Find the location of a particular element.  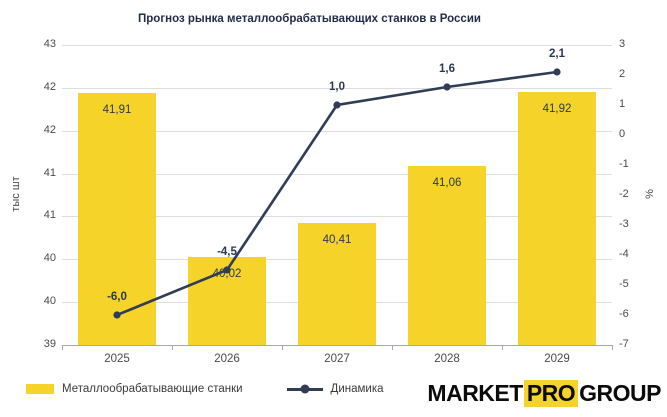

x-axis-category-label: 2025 is located at coordinates (117, 359).